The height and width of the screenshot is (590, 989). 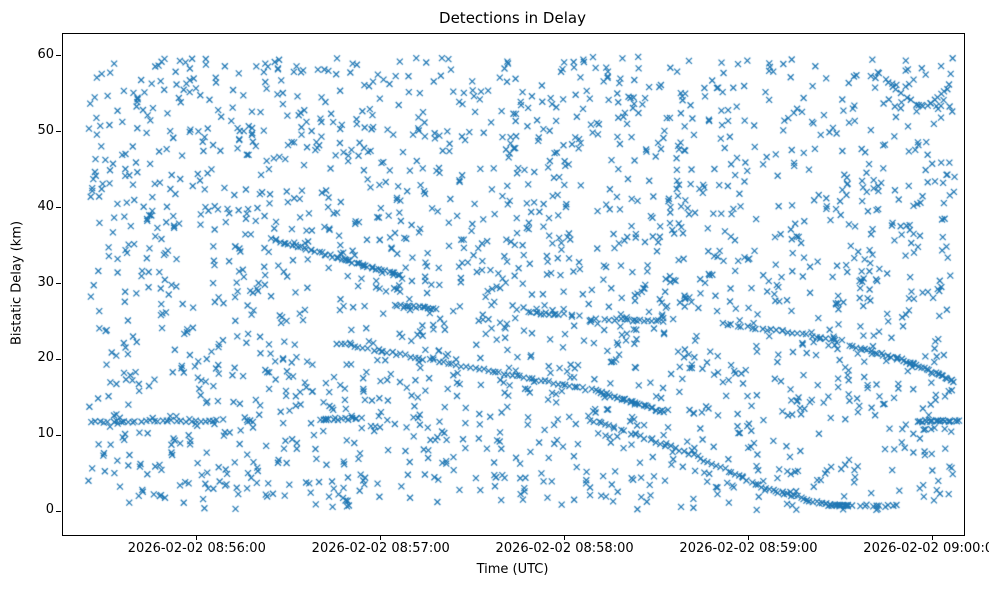 I want to click on x-tick-label: 2026-02-02 08:57:00, so click(x=380, y=548).